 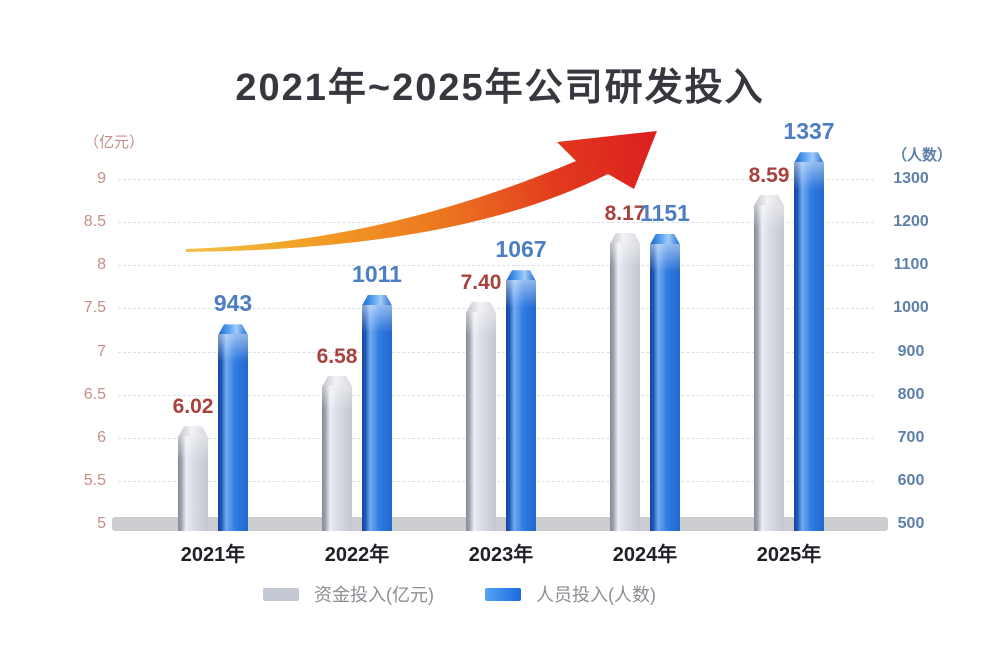 I want to click on right-axis-tick: 700, so click(x=911, y=437).